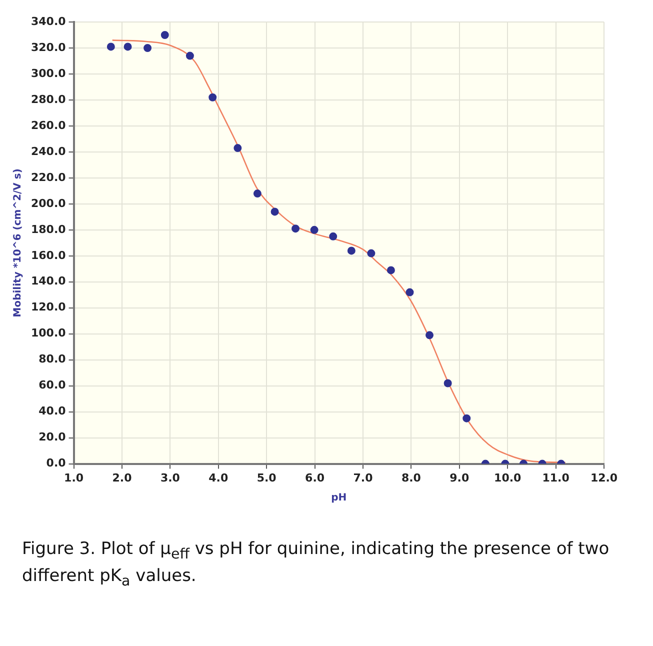  What do you see at coordinates (411, 477) in the screenshot?
I see `x-tick-label: 8.0` at bounding box center [411, 477].